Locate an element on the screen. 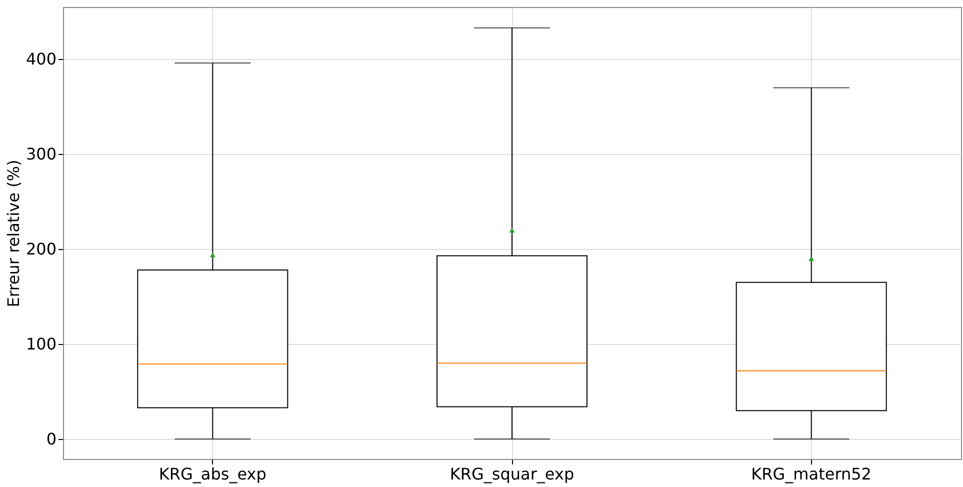  y-tick-label: 400 is located at coordinates (41, 59).